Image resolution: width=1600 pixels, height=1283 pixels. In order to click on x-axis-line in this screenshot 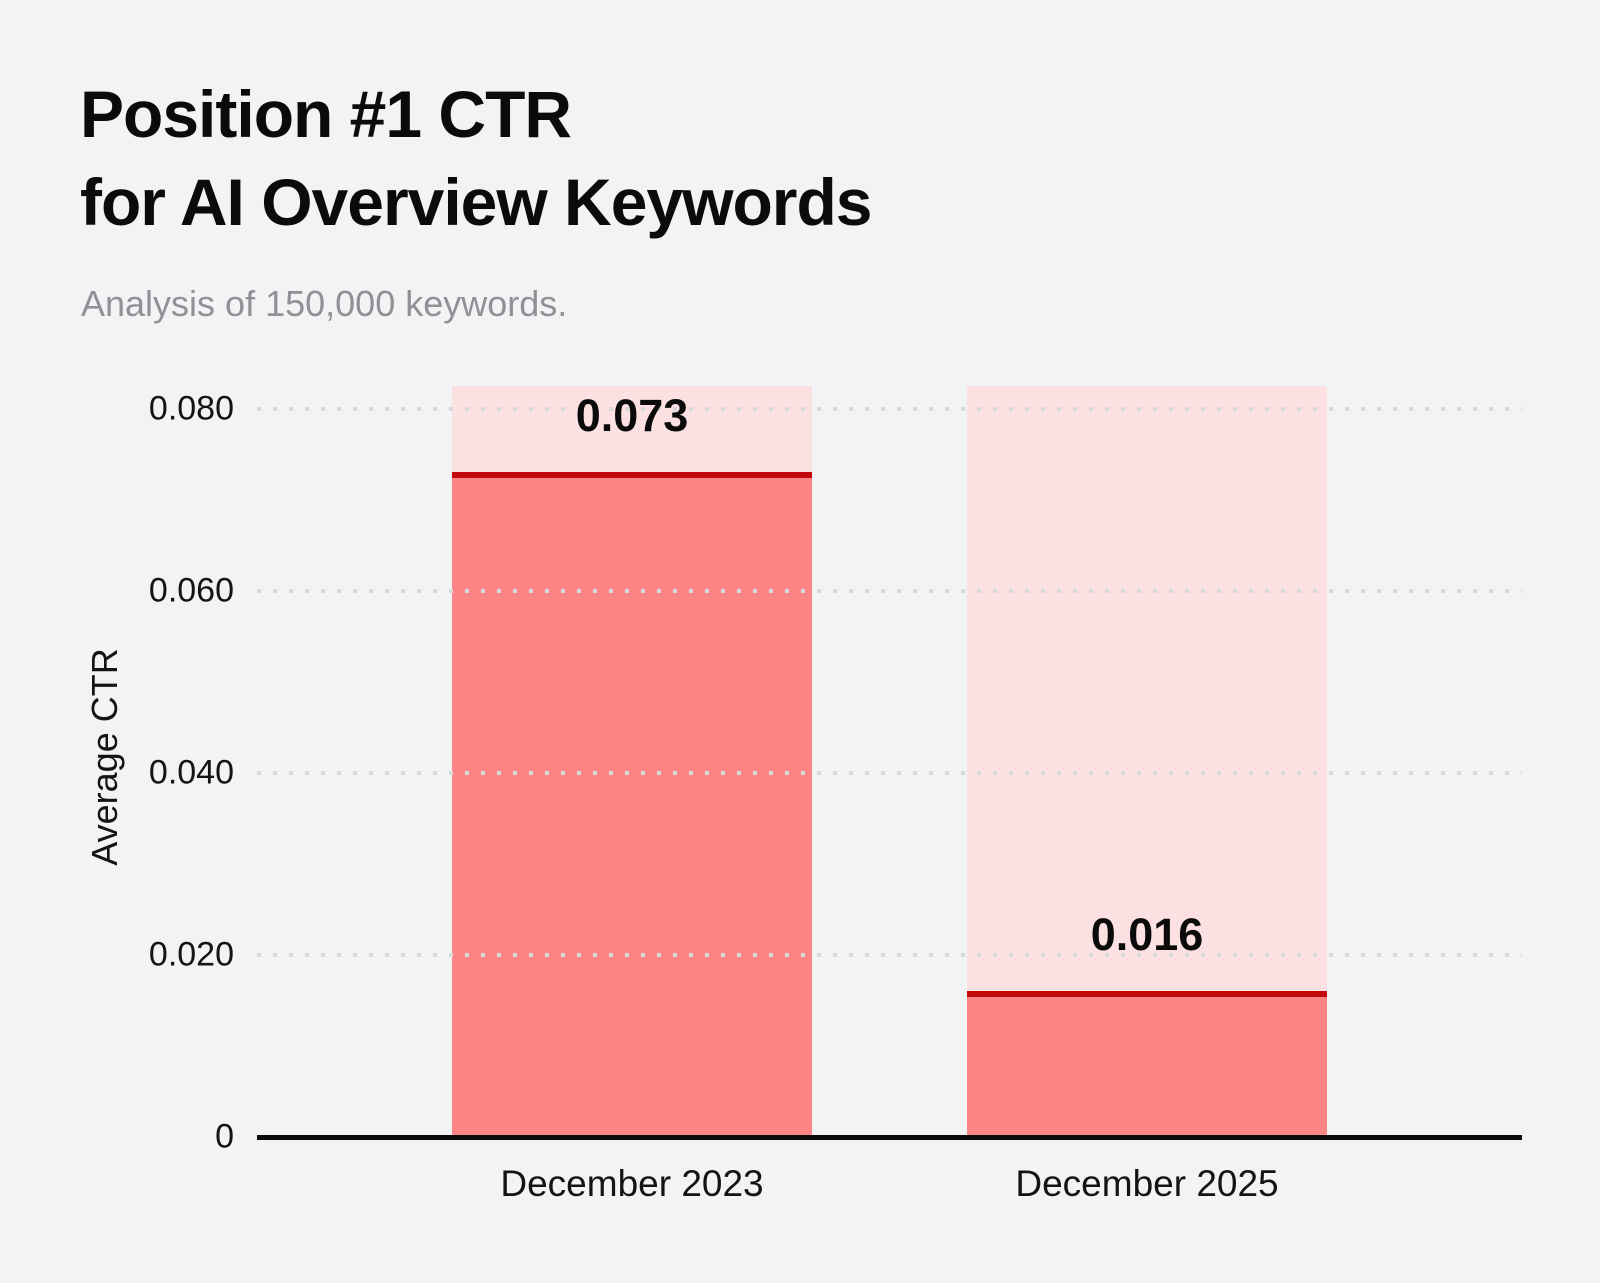, I will do `click(889, 1137)`.